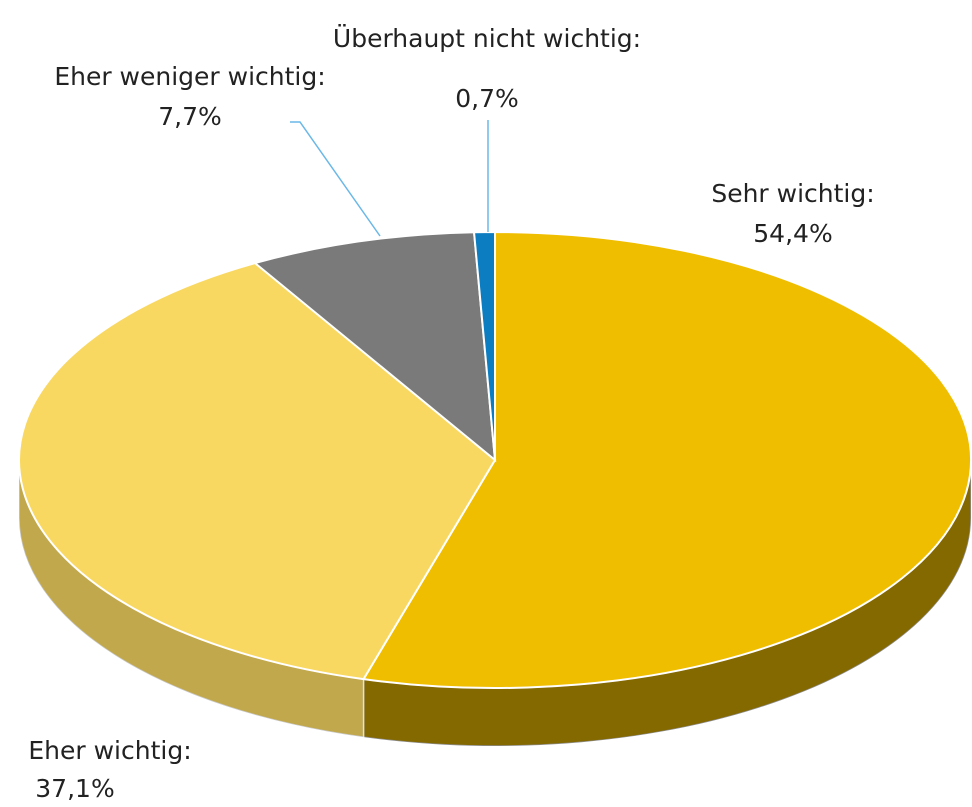 The height and width of the screenshot is (807, 972). What do you see at coordinates (74, 788) in the screenshot?
I see `slice-value-label: 37,1%` at bounding box center [74, 788].